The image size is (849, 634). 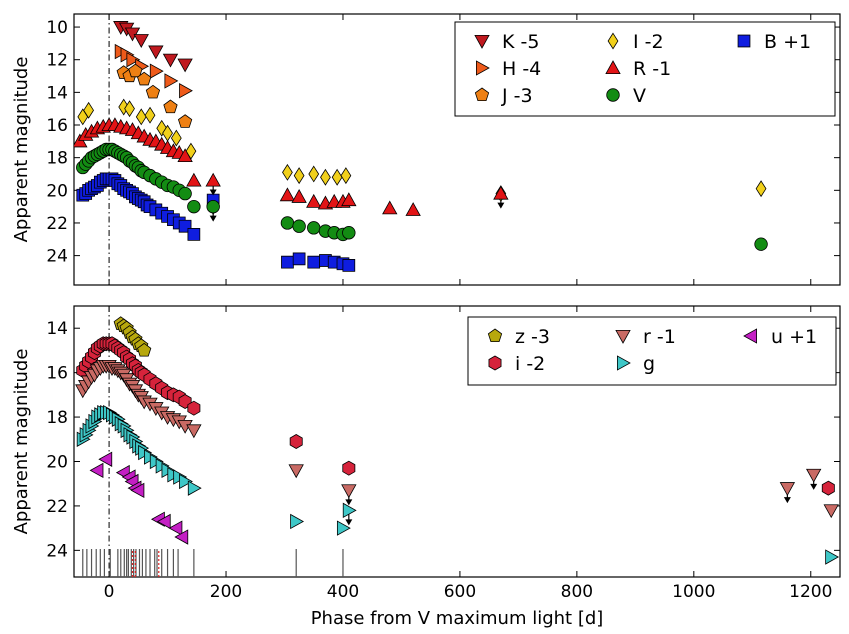 What do you see at coordinates (21, 442) in the screenshot?
I see `y-axis-label: Apparent magnitude` at bounding box center [21, 442].